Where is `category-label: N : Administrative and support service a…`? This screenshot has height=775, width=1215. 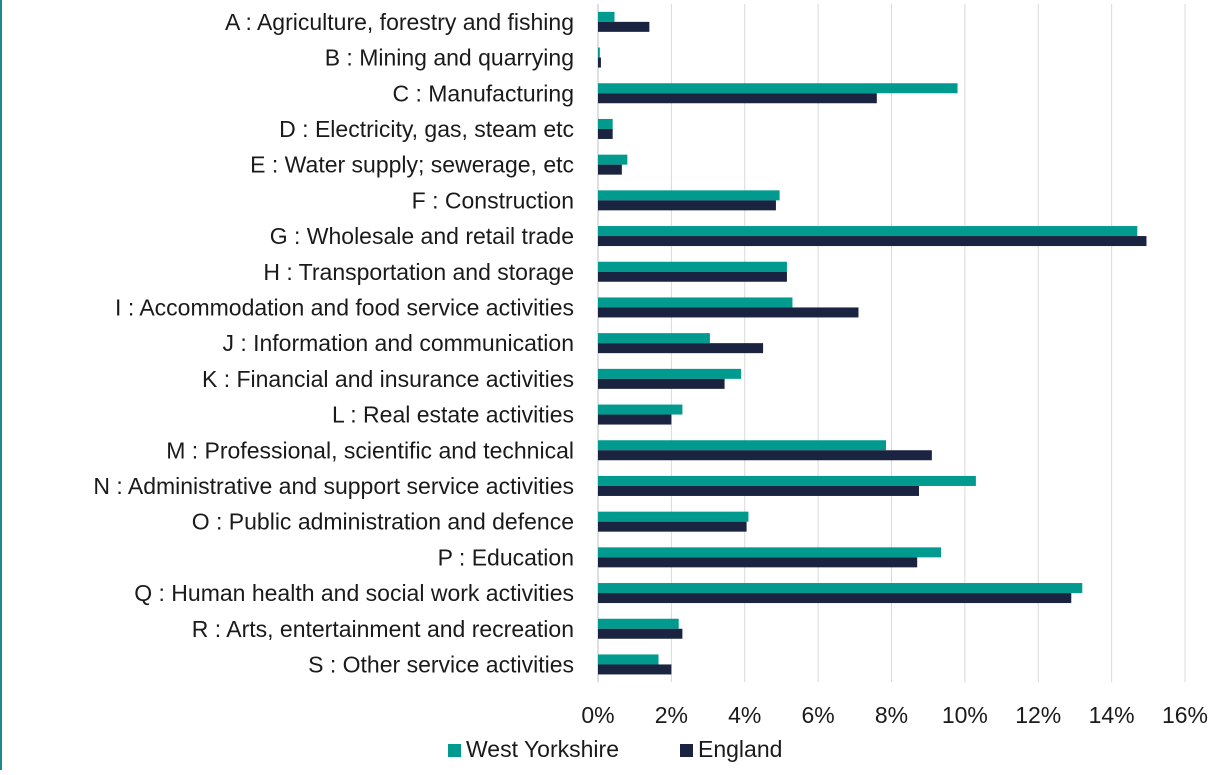
category-label: N : Administrative and support service a… is located at coordinates (333, 486).